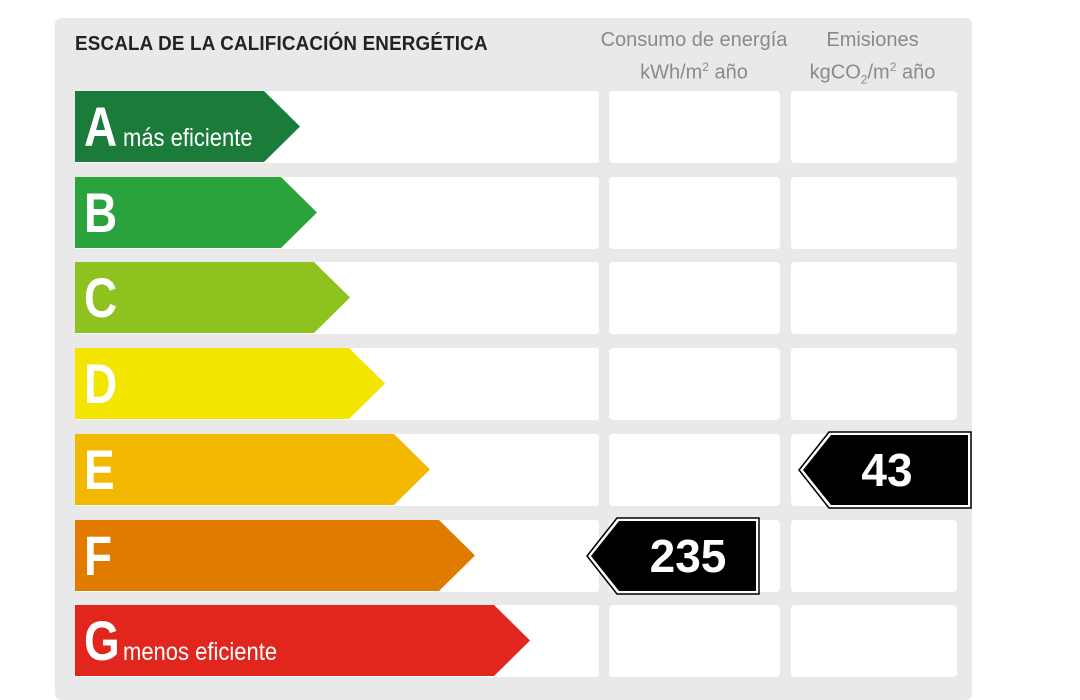  Describe the element at coordinates (872, 40) in the screenshot. I see `emissions-column-title: Emisiones` at that location.